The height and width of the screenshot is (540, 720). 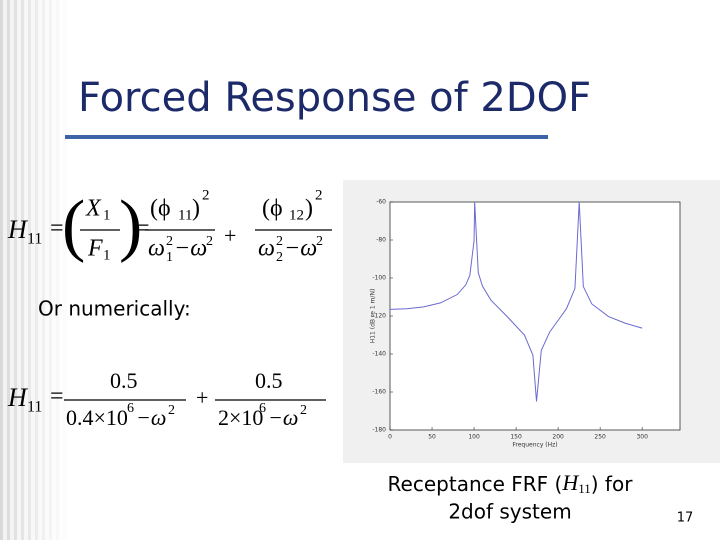 What do you see at coordinates (334, 98) in the screenshot?
I see `slide-title: Forced Response of 2DOF` at bounding box center [334, 98].